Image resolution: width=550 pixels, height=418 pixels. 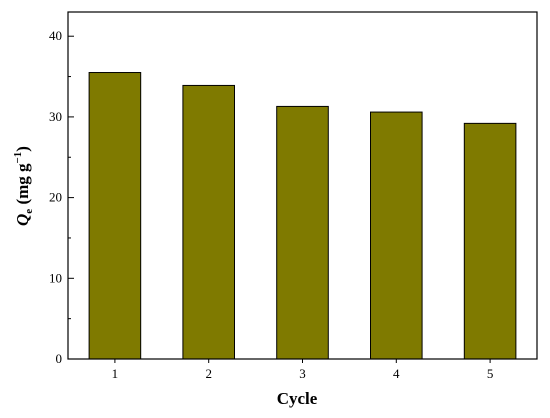 I want to click on y-axis-title-unit: (mg g, so click(x=22, y=186).